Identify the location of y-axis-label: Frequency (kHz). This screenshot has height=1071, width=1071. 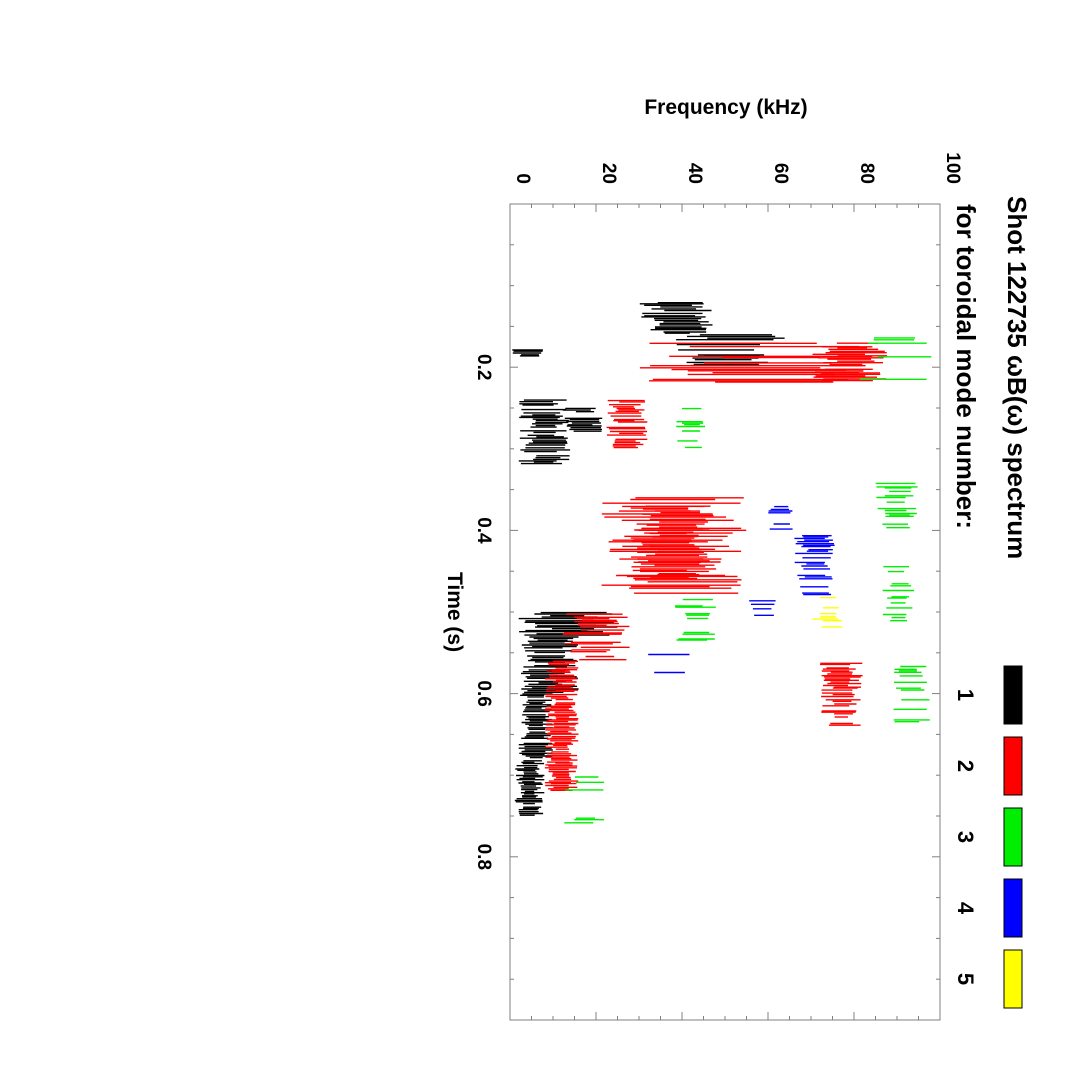
(725, 107).